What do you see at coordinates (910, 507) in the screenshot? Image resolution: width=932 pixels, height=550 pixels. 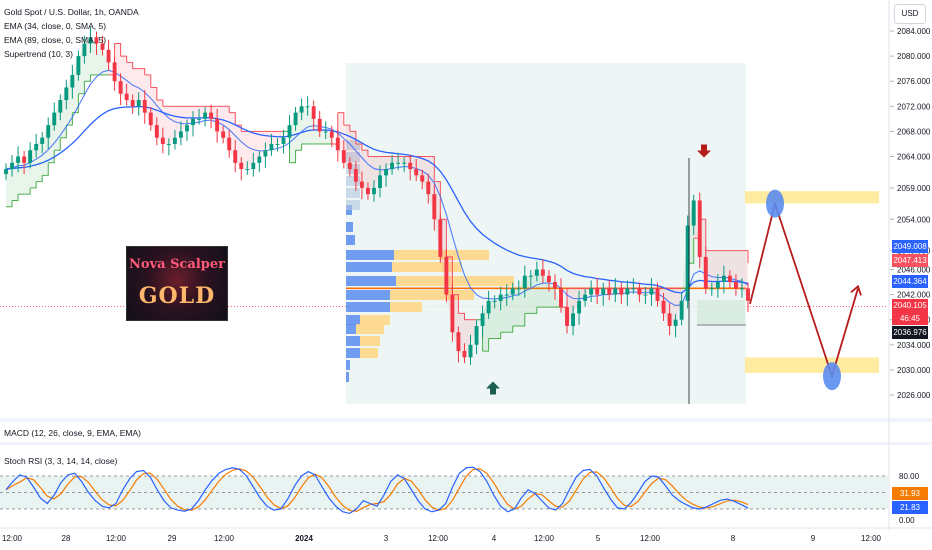 I see `badge-stoch-k: 21.83` at bounding box center [910, 507].